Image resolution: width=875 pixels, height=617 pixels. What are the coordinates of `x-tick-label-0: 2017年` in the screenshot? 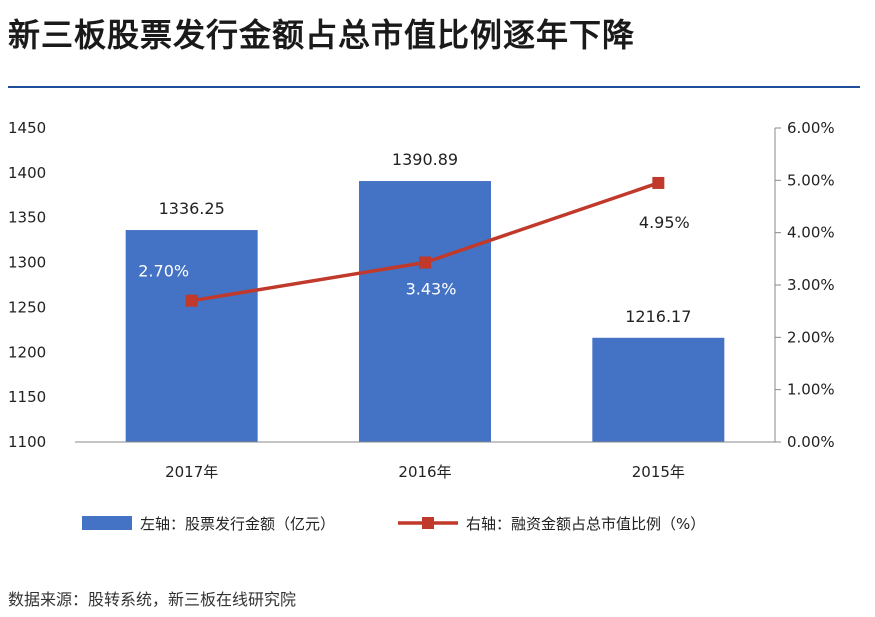 It's located at (191, 472).